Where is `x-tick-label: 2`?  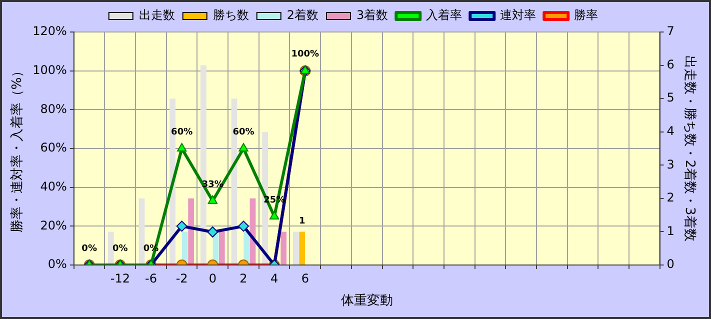 x-tick-label: 2 is located at coordinates (244, 278).